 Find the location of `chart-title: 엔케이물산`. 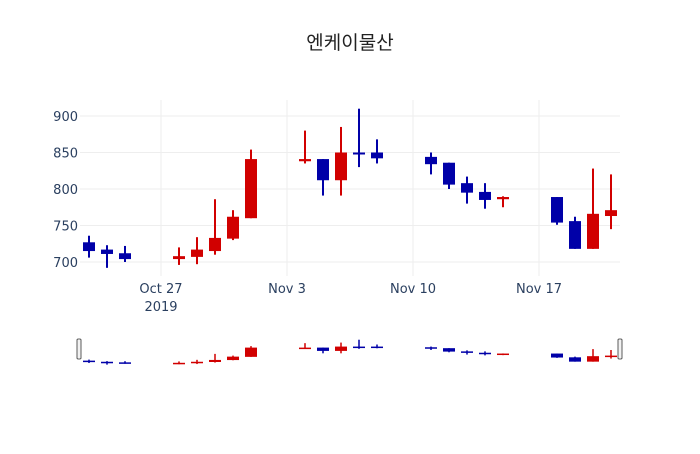

chart-title: 엔케이물산 is located at coordinates (350, 43).